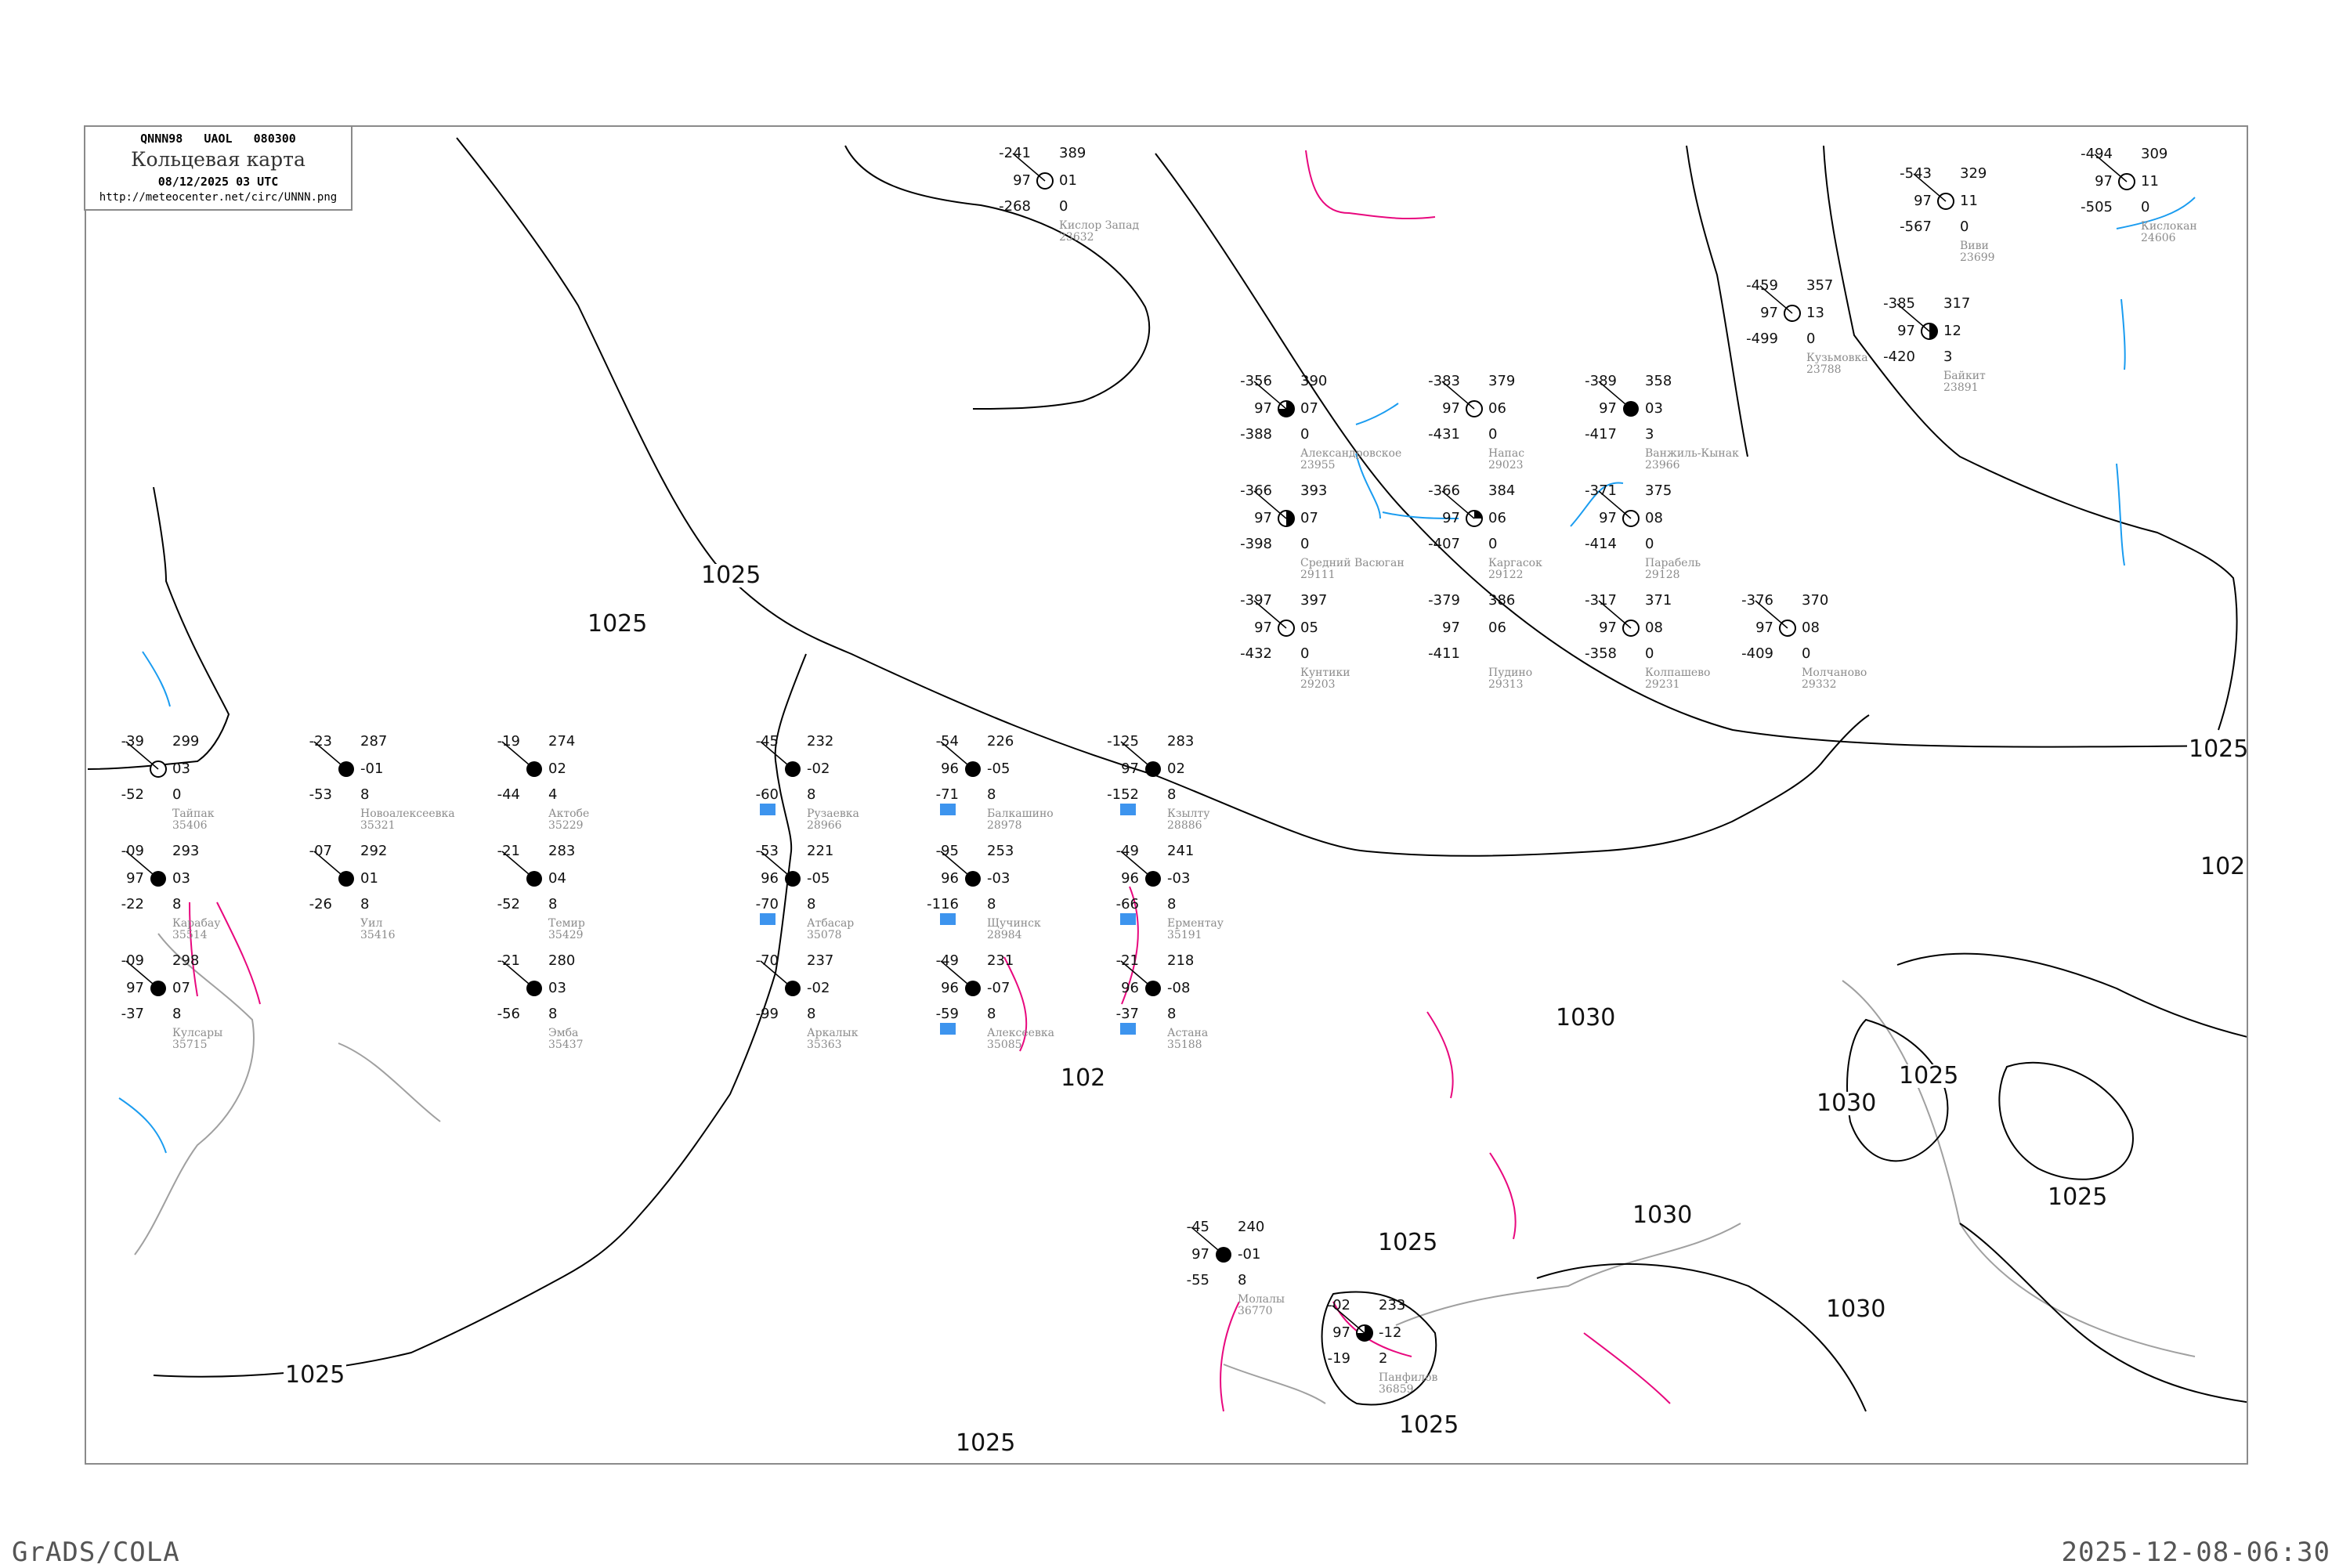 The height and width of the screenshot is (1568, 2350). Describe the element at coordinates (1021, 1033) in the screenshot. I see `station-name: Алексеевка` at that location.